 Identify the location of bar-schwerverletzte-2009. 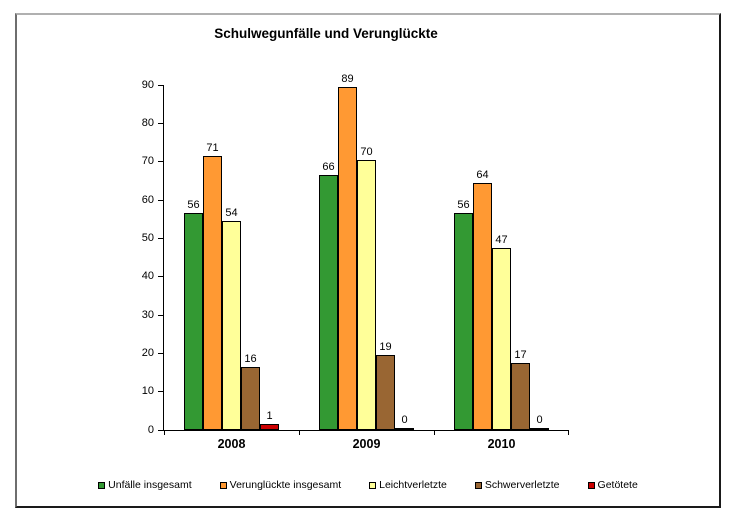
(385, 392).